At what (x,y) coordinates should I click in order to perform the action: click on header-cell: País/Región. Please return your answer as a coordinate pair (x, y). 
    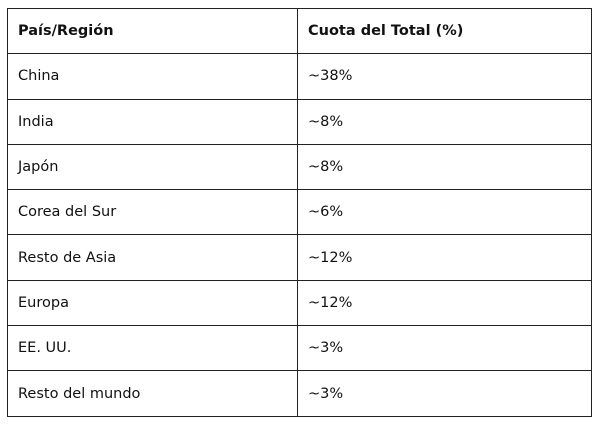
    Looking at the image, I should click on (152, 31).